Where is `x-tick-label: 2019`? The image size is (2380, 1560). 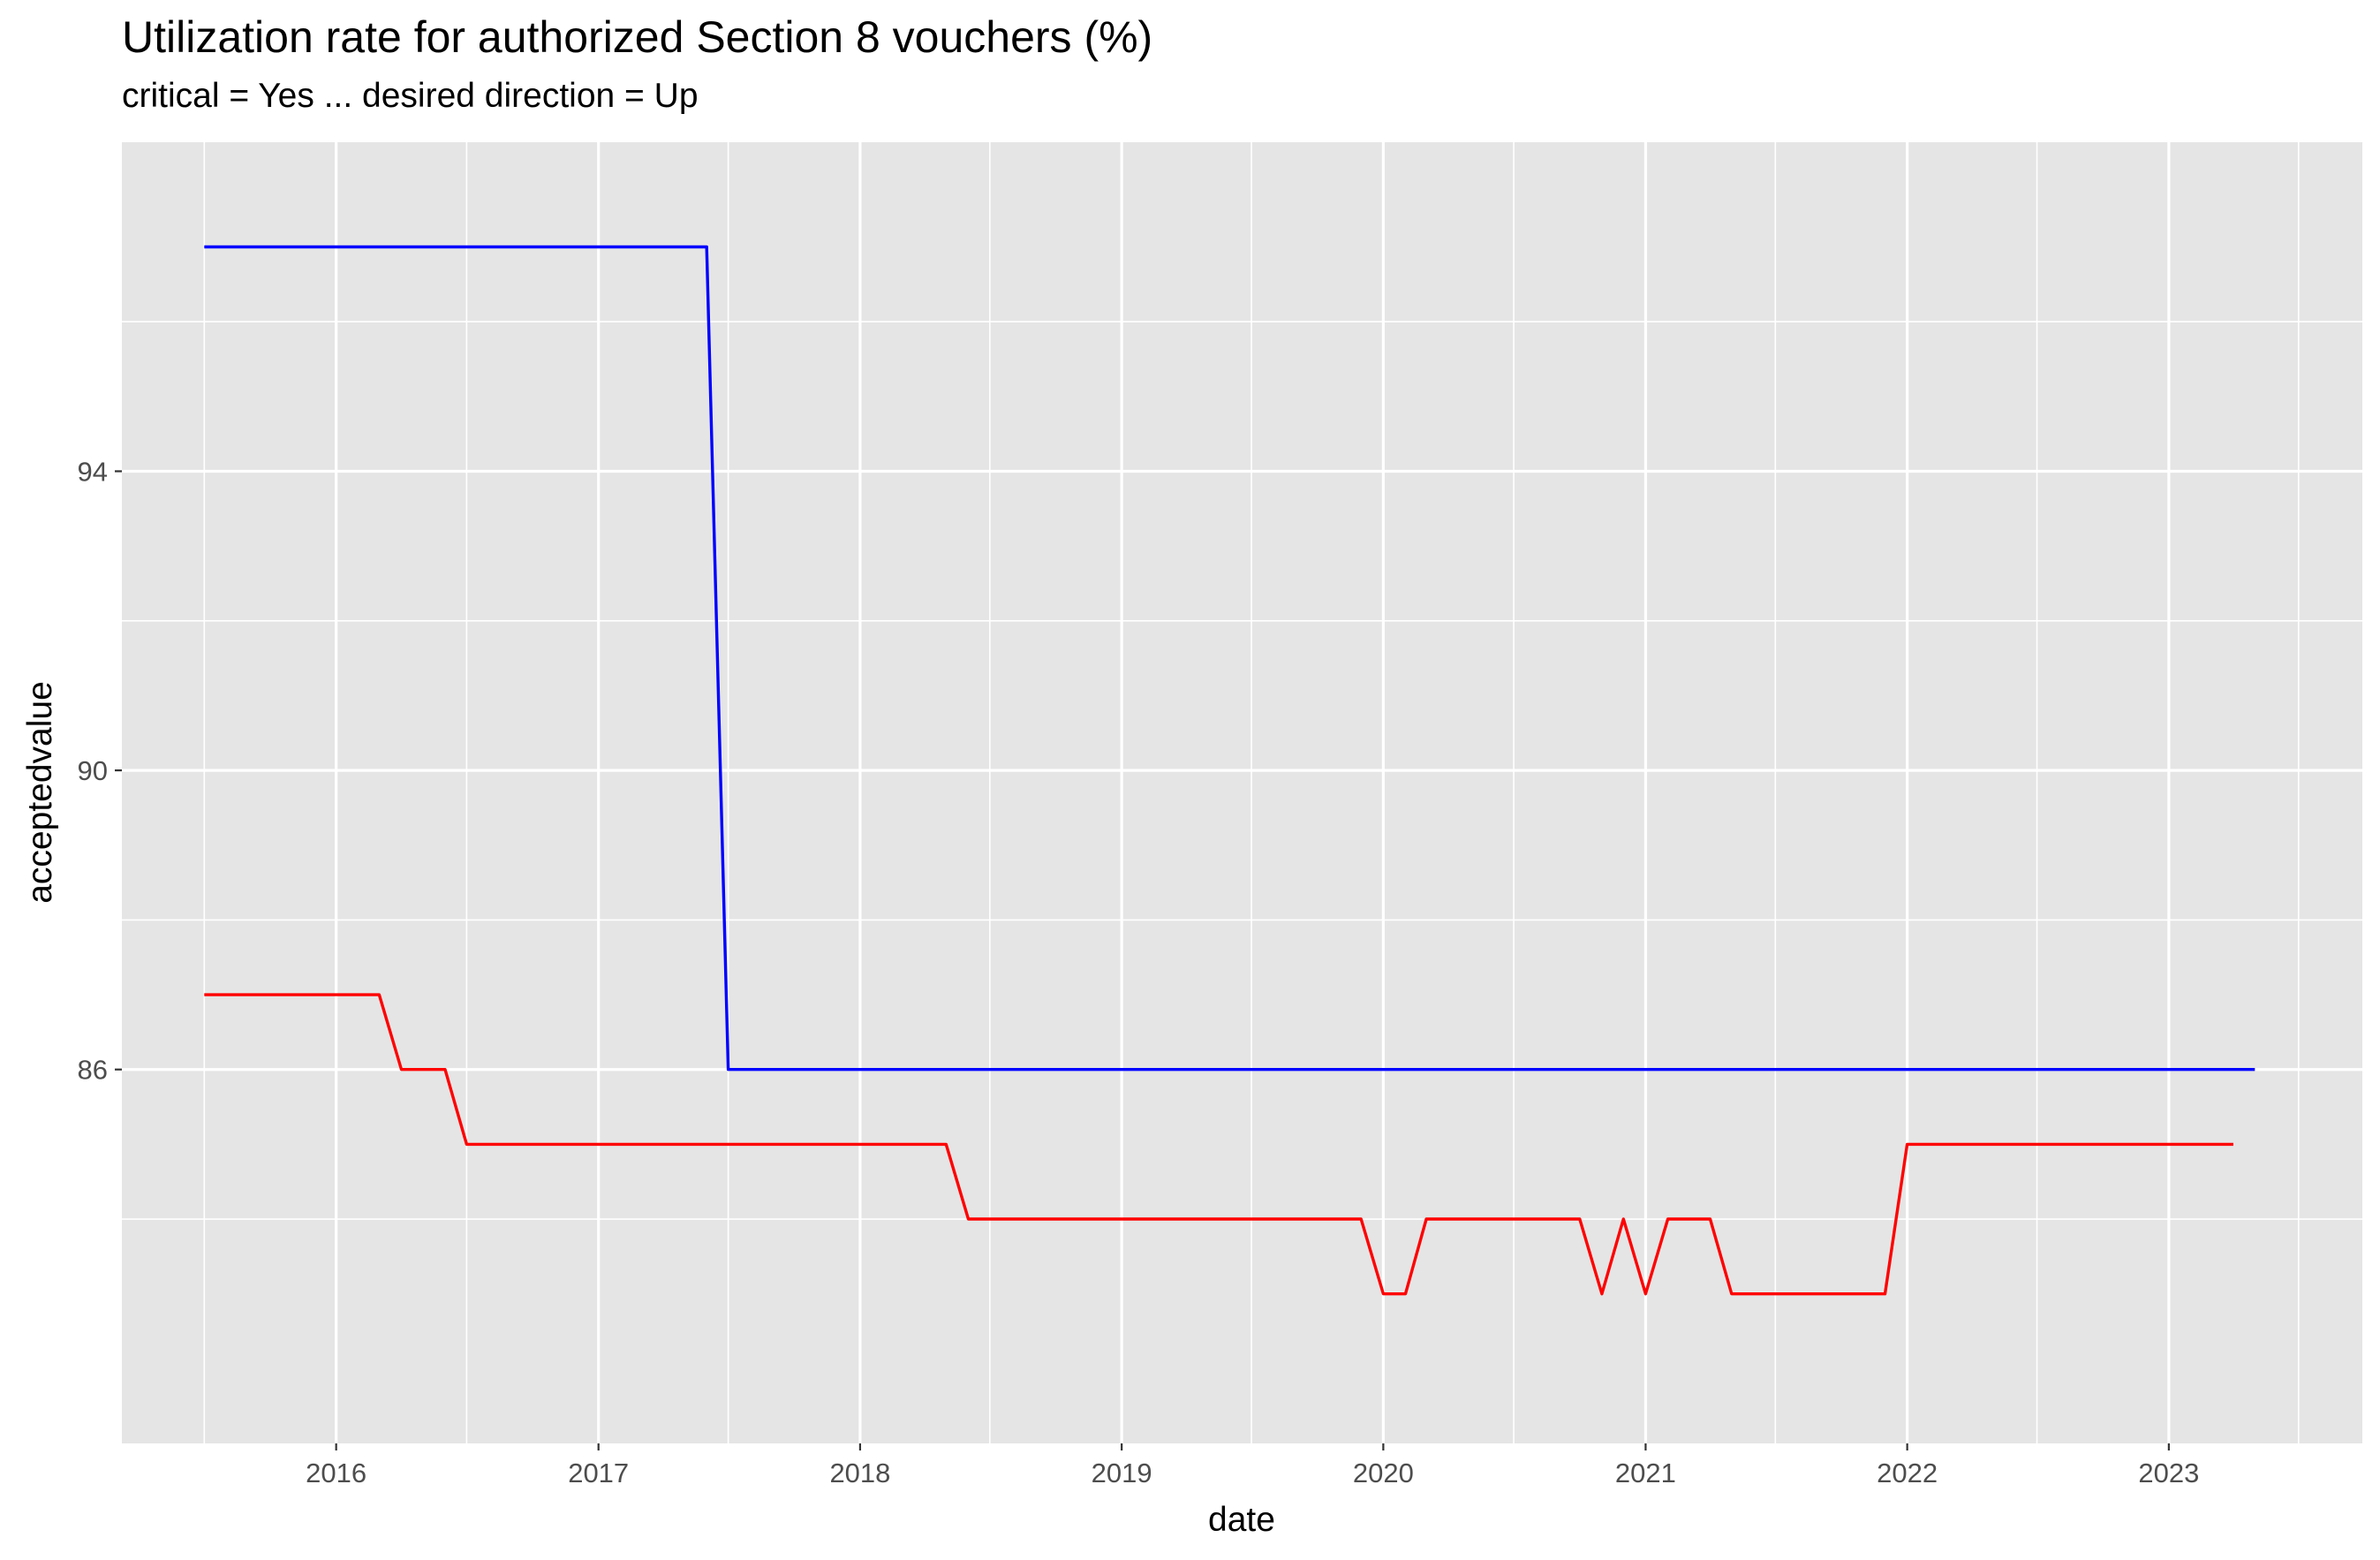 x-tick-label: 2019 is located at coordinates (1122, 1473).